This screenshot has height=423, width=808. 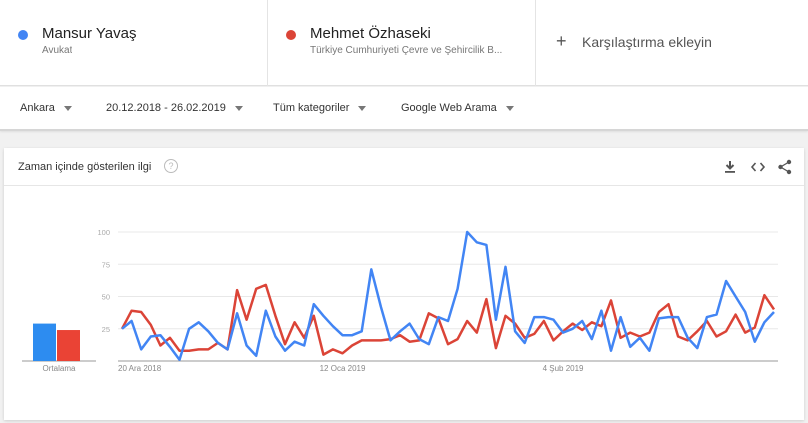 What do you see at coordinates (647, 42) in the screenshot?
I see `add-comparison-label: Karşılaştırma ekleyin` at bounding box center [647, 42].